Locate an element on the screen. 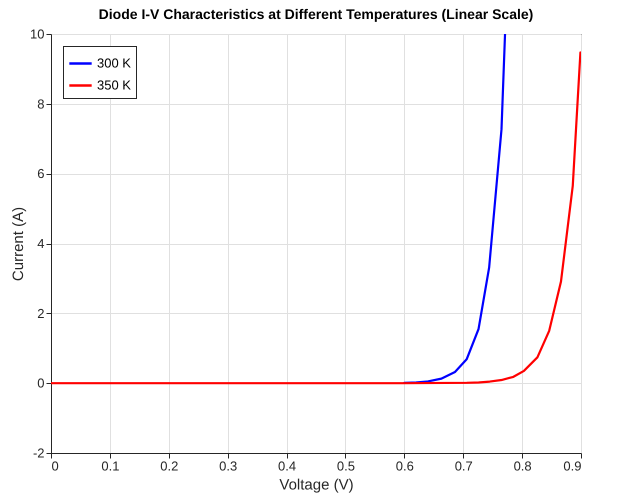 Image resolution: width=618 pixels, height=499 pixels. y-tick-label: -2 is located at coordinates (38, 453).